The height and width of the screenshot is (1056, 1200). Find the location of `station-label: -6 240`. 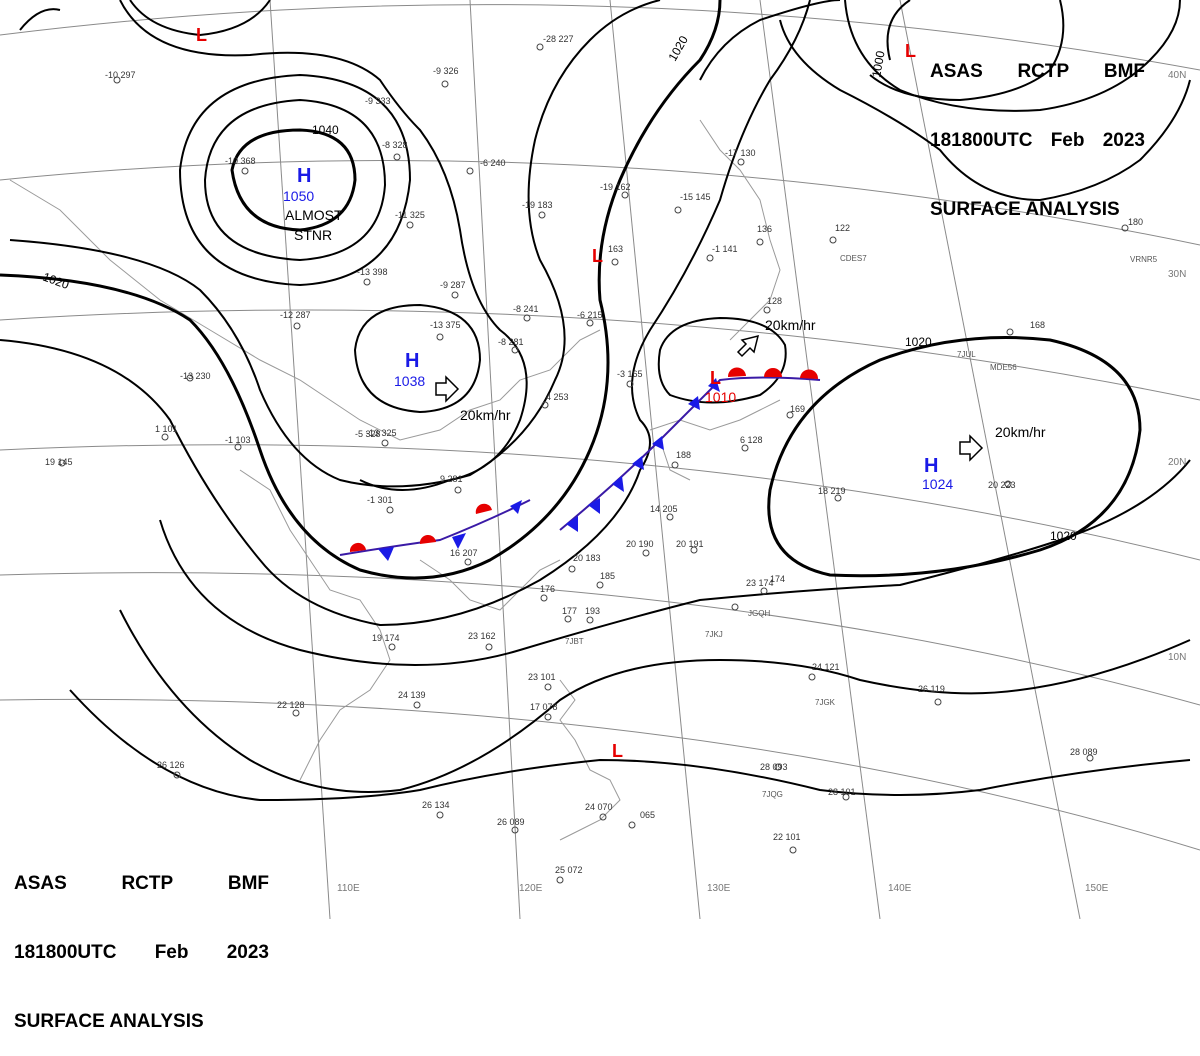

station-label: -6 240 is located at coordinates (493, 163).